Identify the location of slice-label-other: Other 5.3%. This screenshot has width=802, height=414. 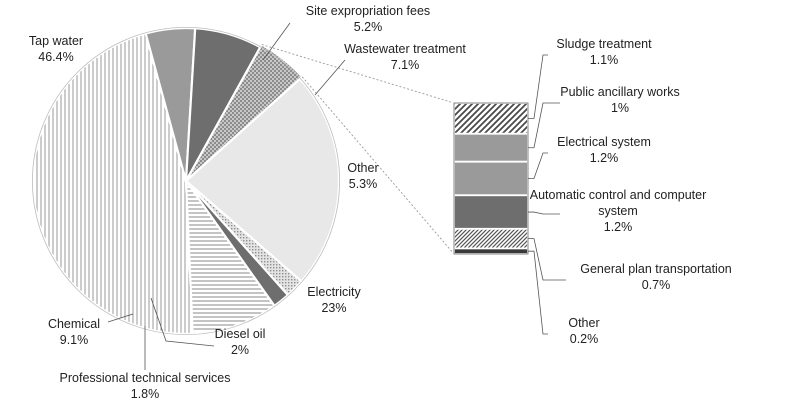
(362, 176).